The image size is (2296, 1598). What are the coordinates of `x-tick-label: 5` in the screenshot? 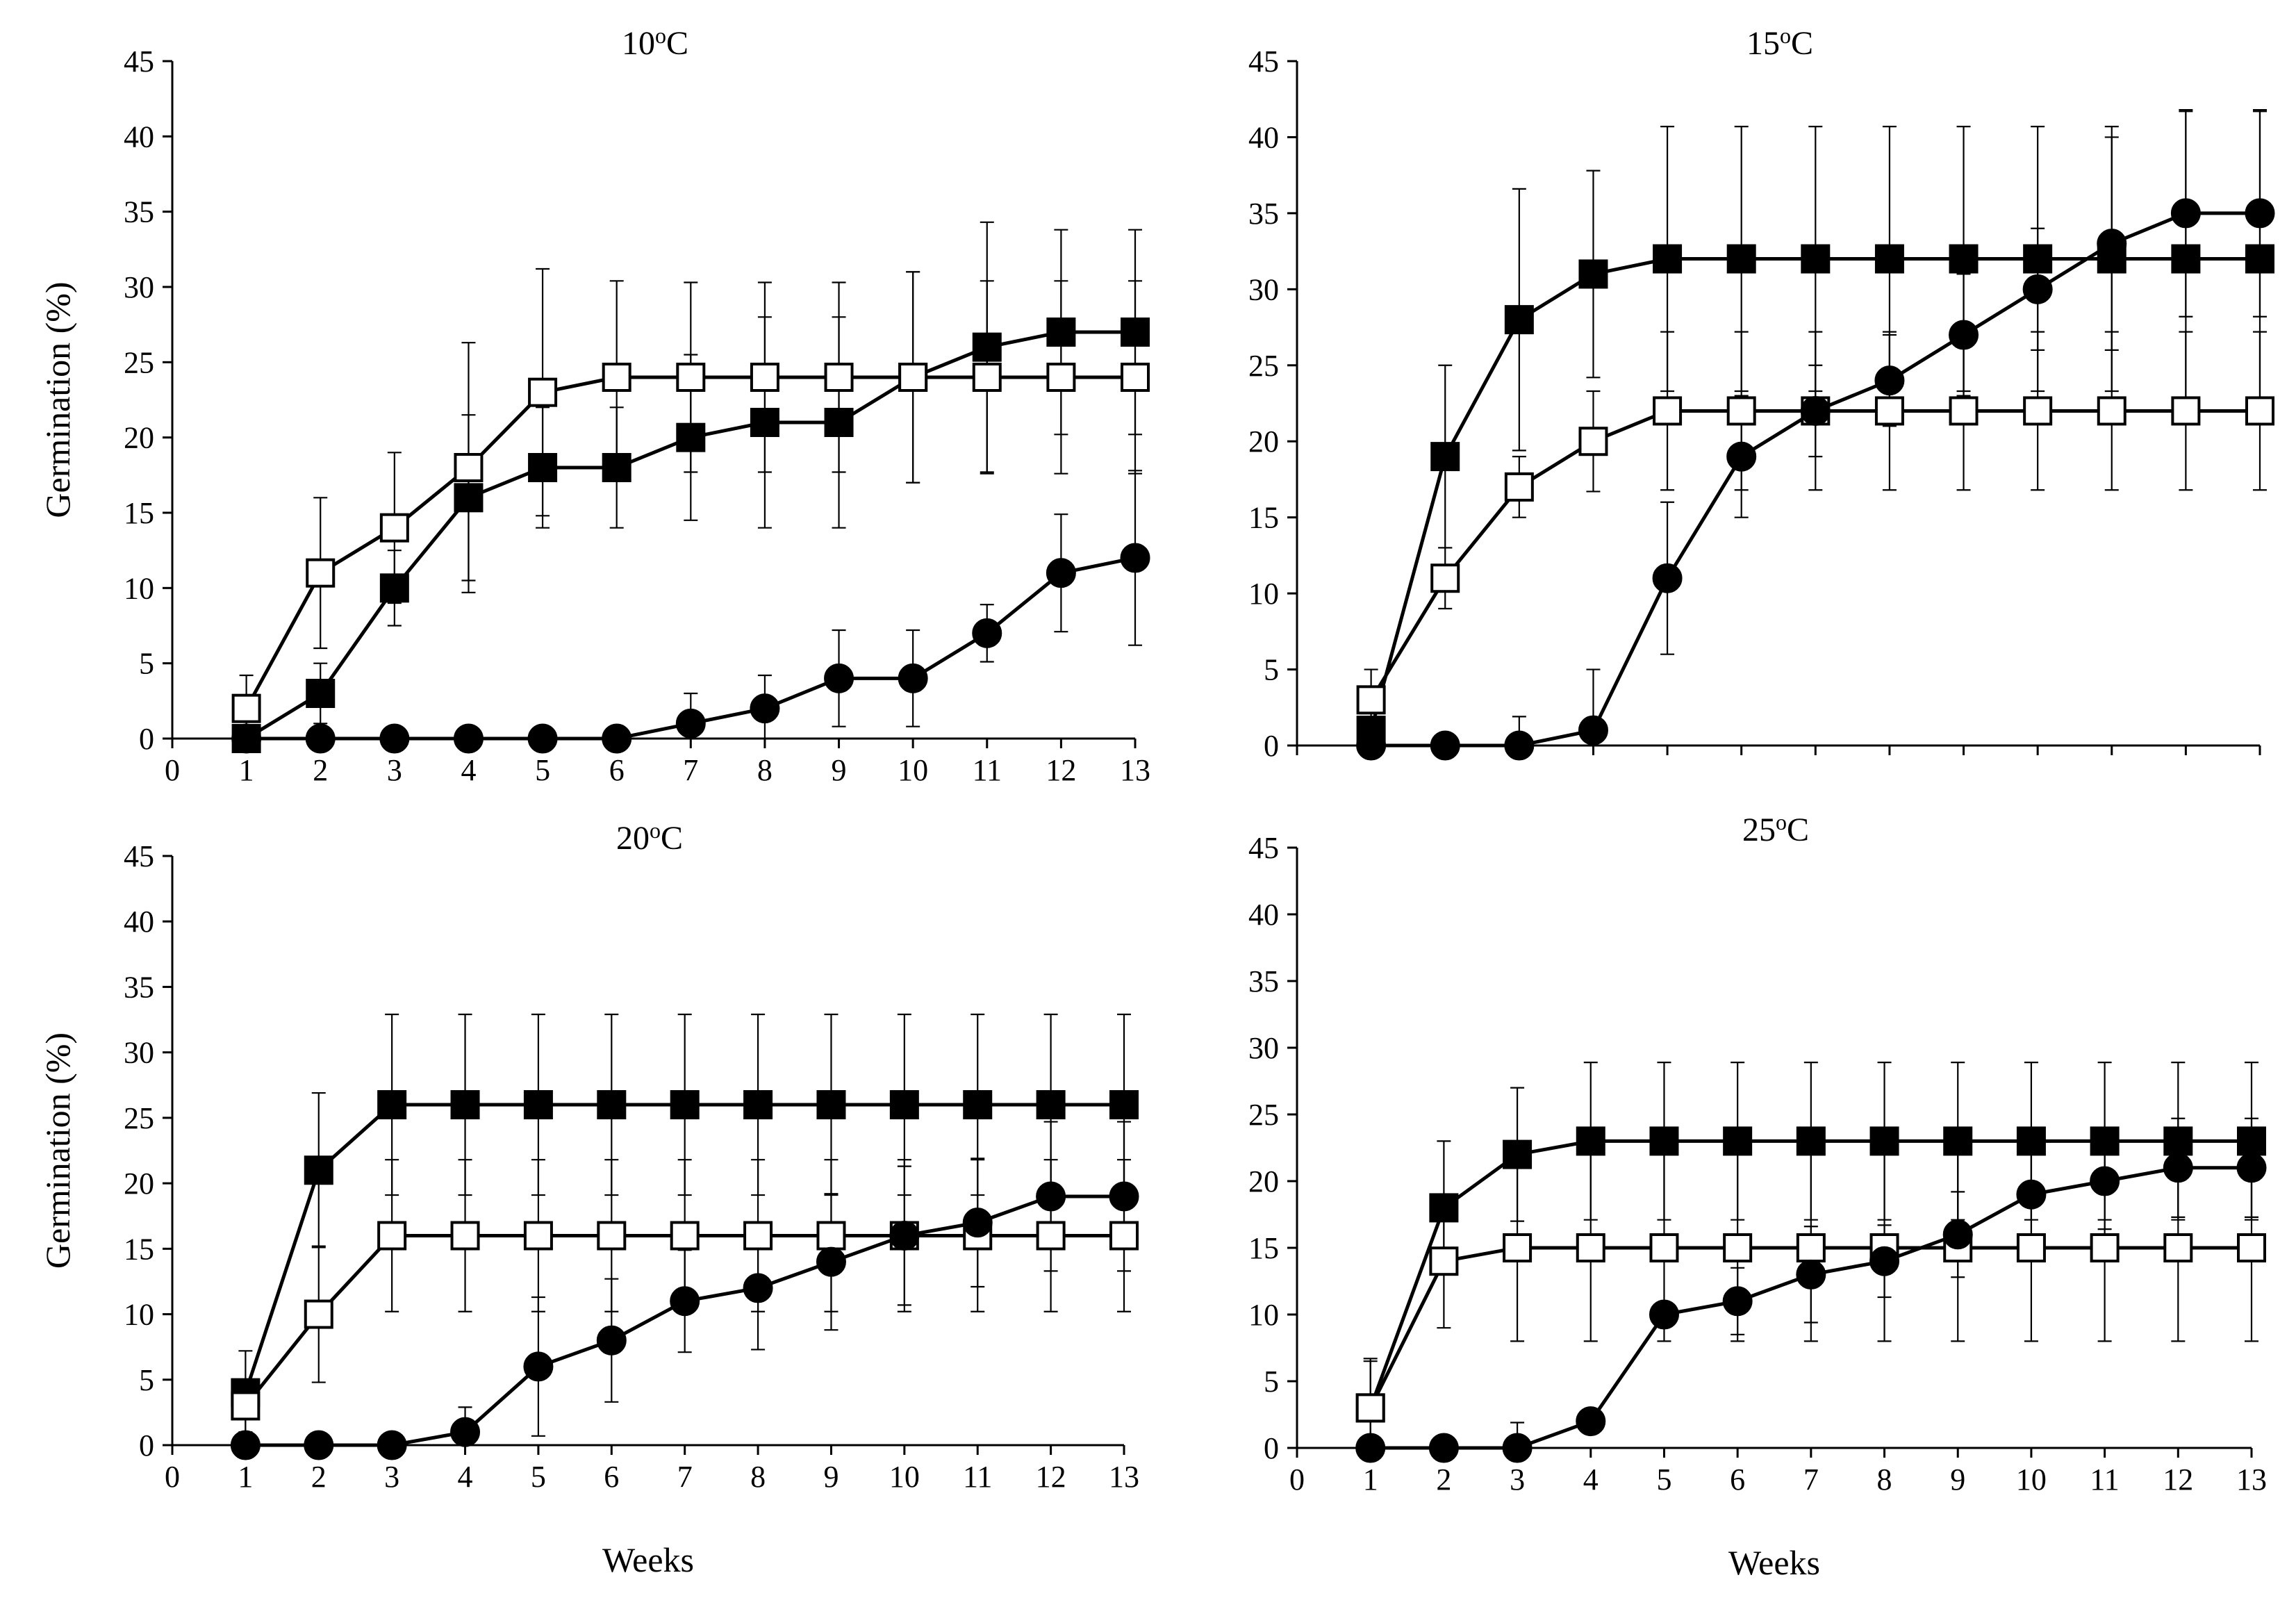 It's located at (542, 770).